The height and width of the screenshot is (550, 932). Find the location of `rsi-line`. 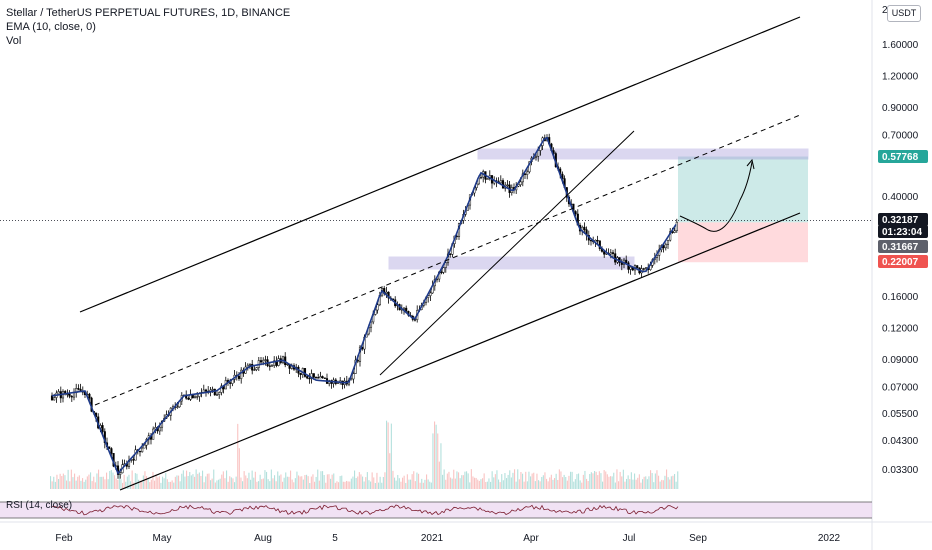

rsi-line is located at coordinates (365, 510).